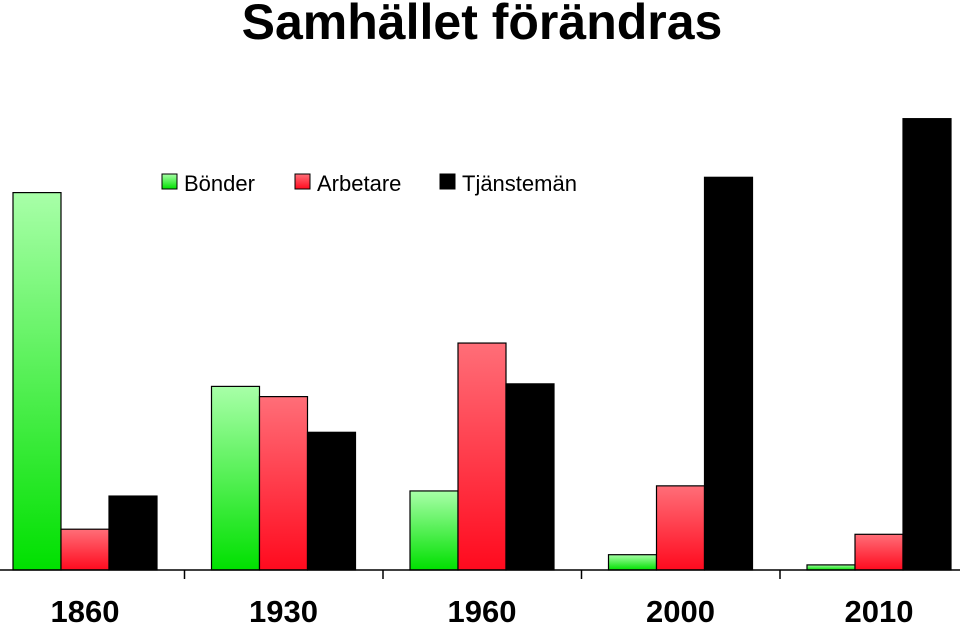 The height and width of the screenshot is (628, 960). I want to click on legend-swatch-arbetare, so click(302, 181).